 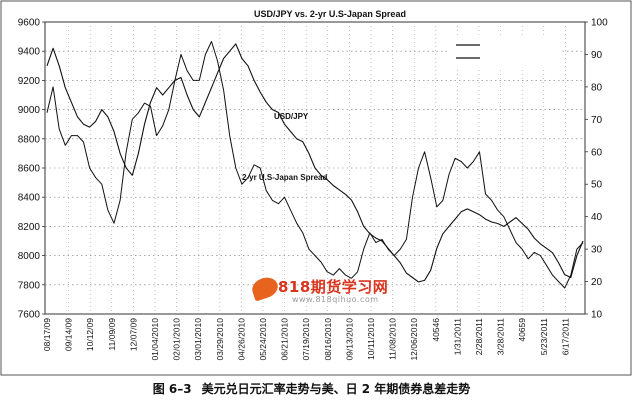 I want to click on x-tick-label: 11/09/09, so click(x=112, y=334).